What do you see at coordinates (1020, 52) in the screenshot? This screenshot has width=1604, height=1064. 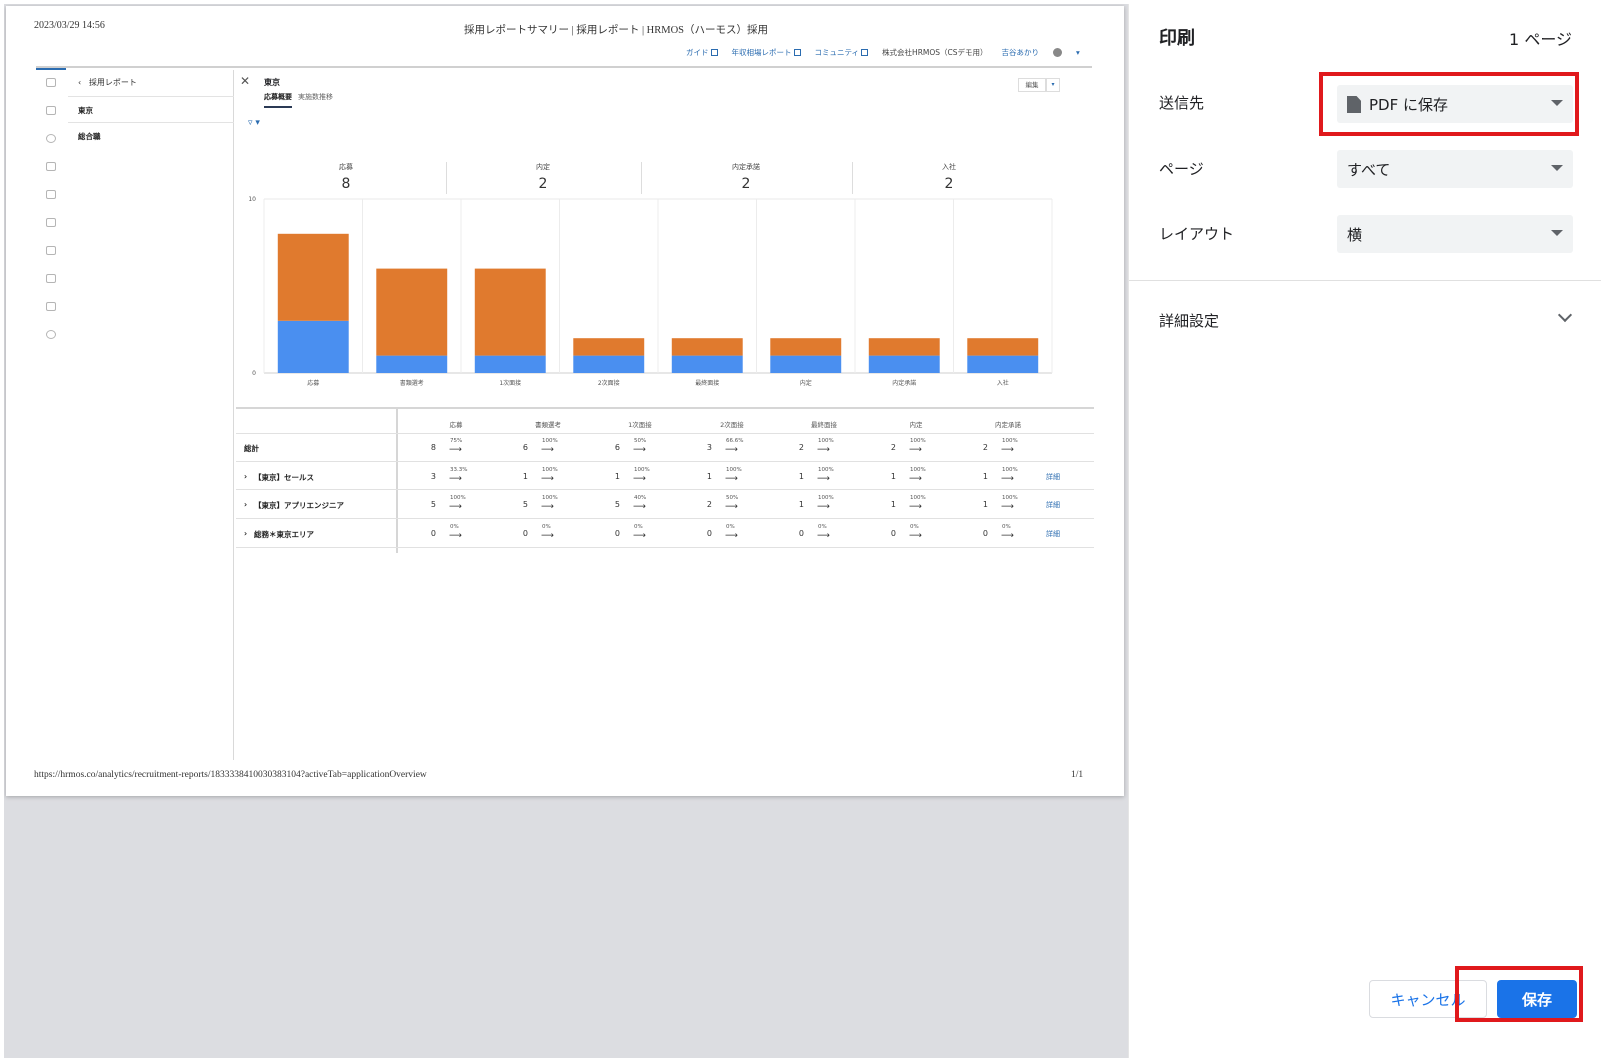 I see `user-name: 吉谷あかり` at bounding box center [1020, 52].